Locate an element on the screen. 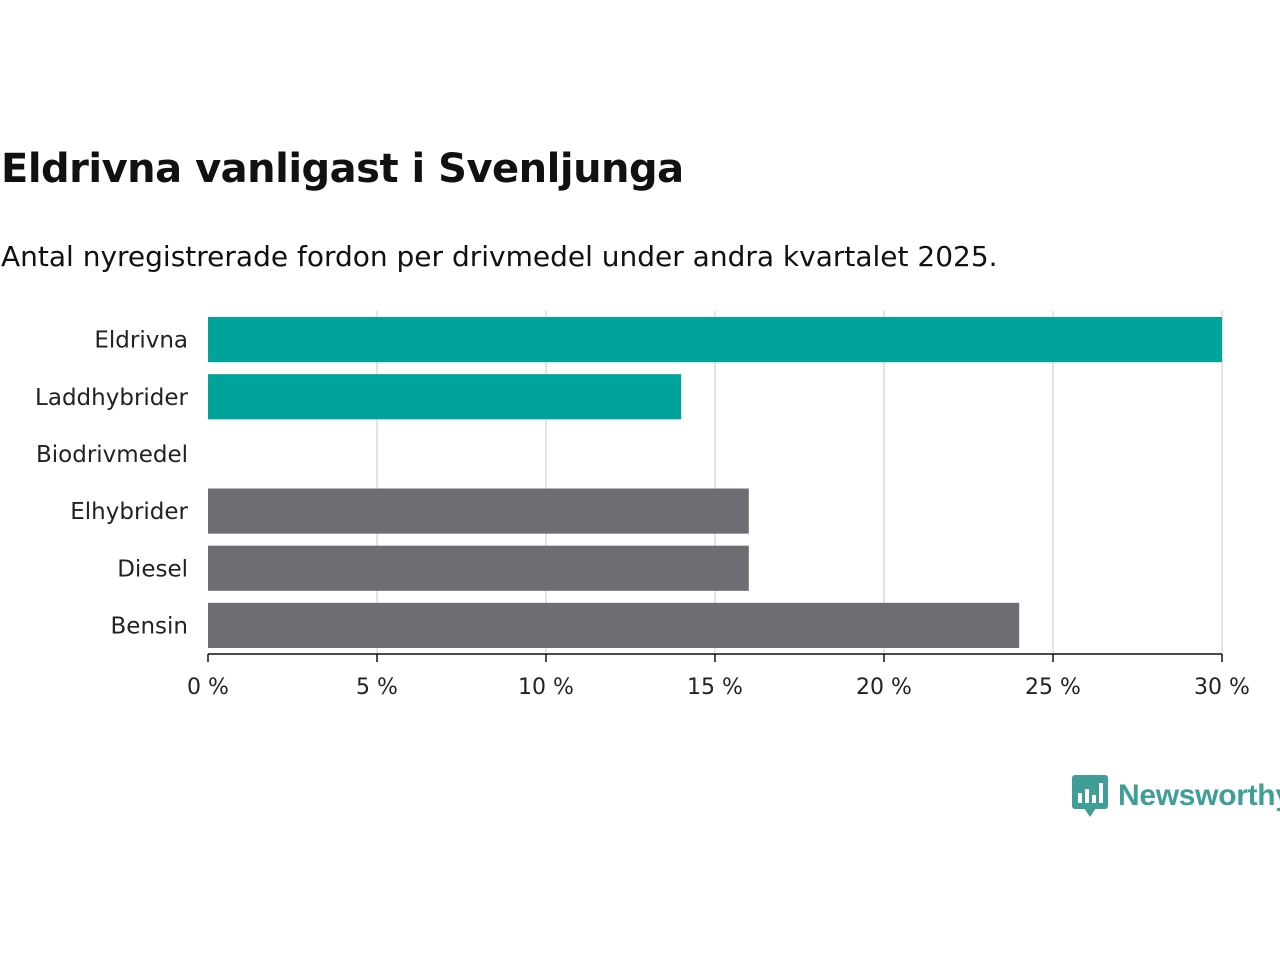  category-label: Laddhybrider is located at coordinates (111, 398).